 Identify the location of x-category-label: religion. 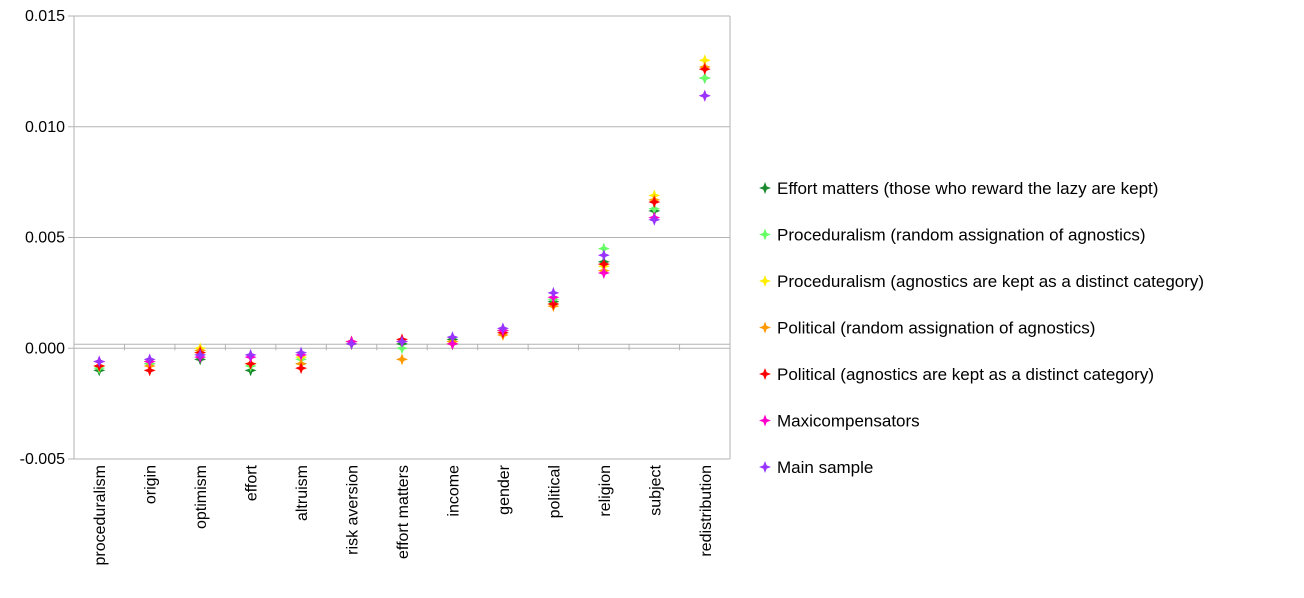
(605, 491).